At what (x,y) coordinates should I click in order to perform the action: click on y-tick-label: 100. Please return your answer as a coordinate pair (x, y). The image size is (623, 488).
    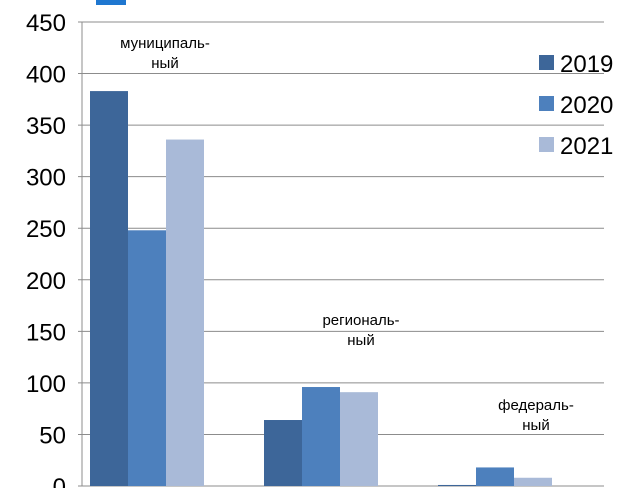
    Looking at the image, I should click on (46, 384).